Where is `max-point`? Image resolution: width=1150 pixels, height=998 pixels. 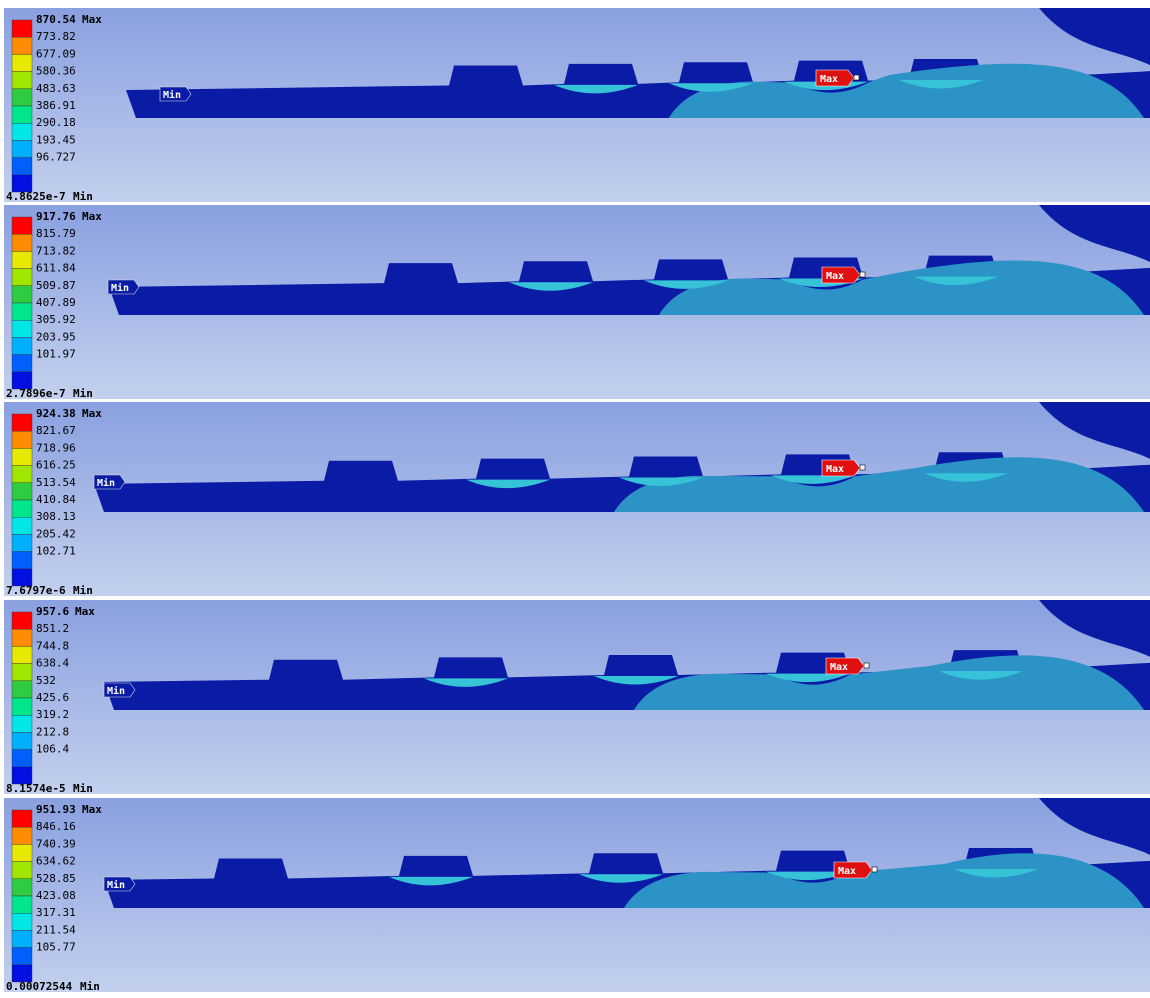 max-point is located at coordinates (874, 869).